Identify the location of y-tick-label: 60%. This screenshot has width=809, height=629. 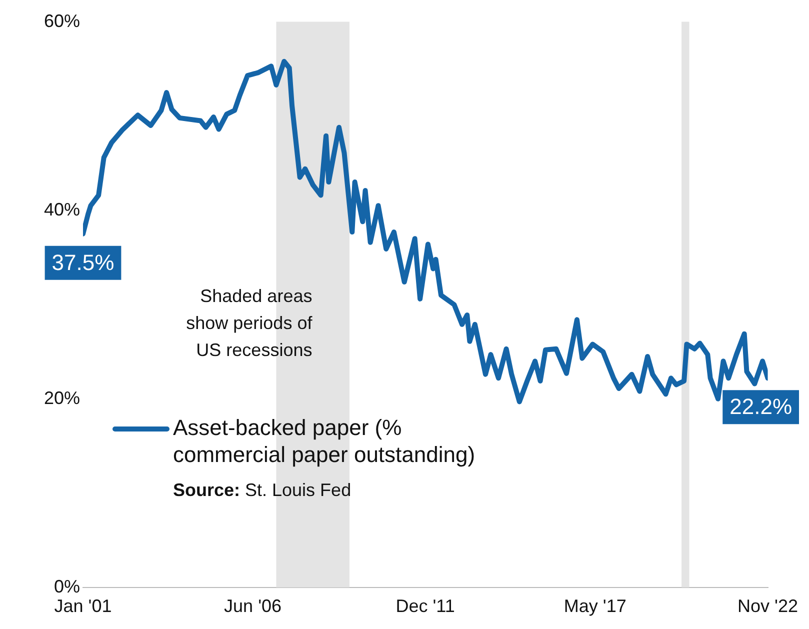
(62, 20).